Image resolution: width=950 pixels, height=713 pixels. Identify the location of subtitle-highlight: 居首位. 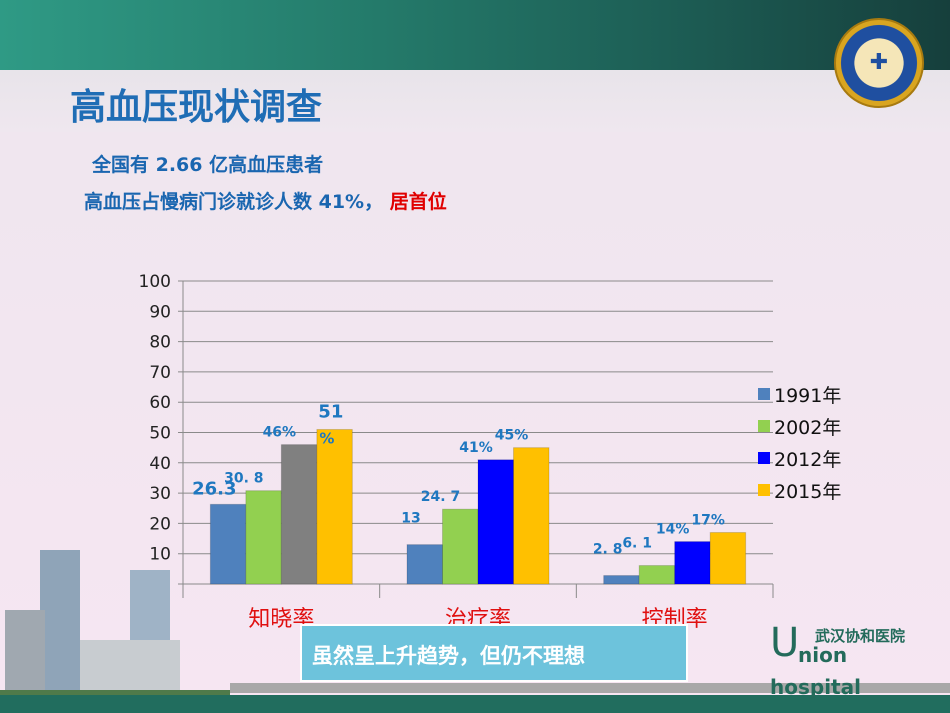
(418, 202).